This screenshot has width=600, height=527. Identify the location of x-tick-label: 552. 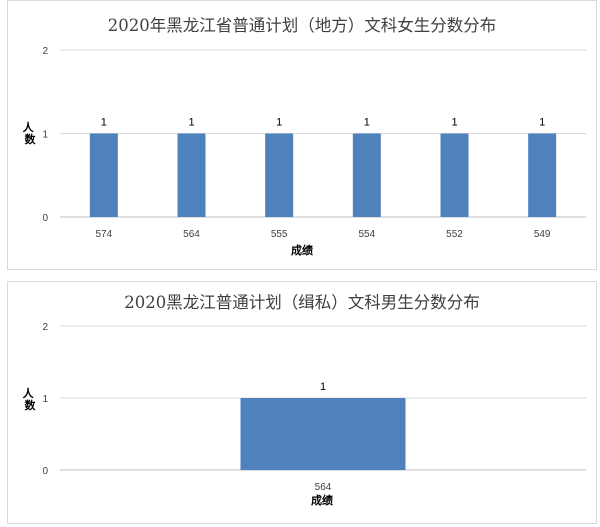
(454, 234).